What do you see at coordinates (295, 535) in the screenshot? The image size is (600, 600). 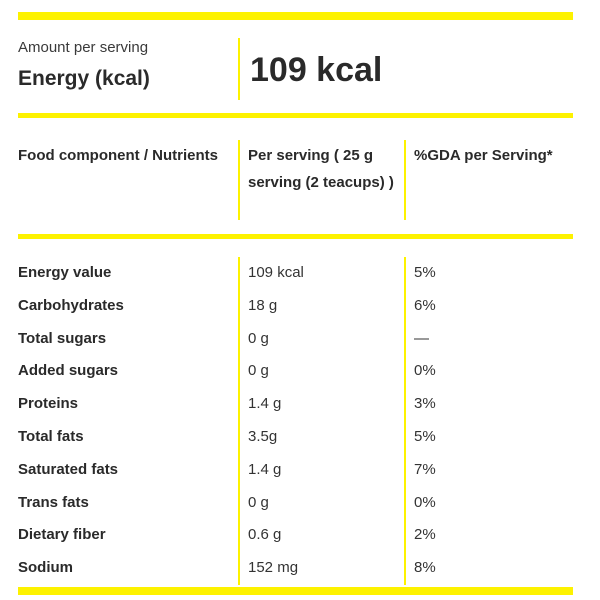 I see `table-row: Dietary fiber 0.6 g 2%` at bounding box center [295, 535].